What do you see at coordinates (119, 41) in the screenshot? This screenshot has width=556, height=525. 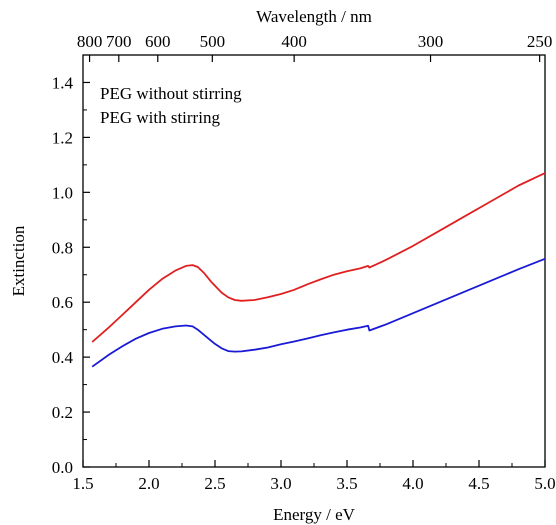 I see `top-tick-label: 700` at bounding box center [119, 41].